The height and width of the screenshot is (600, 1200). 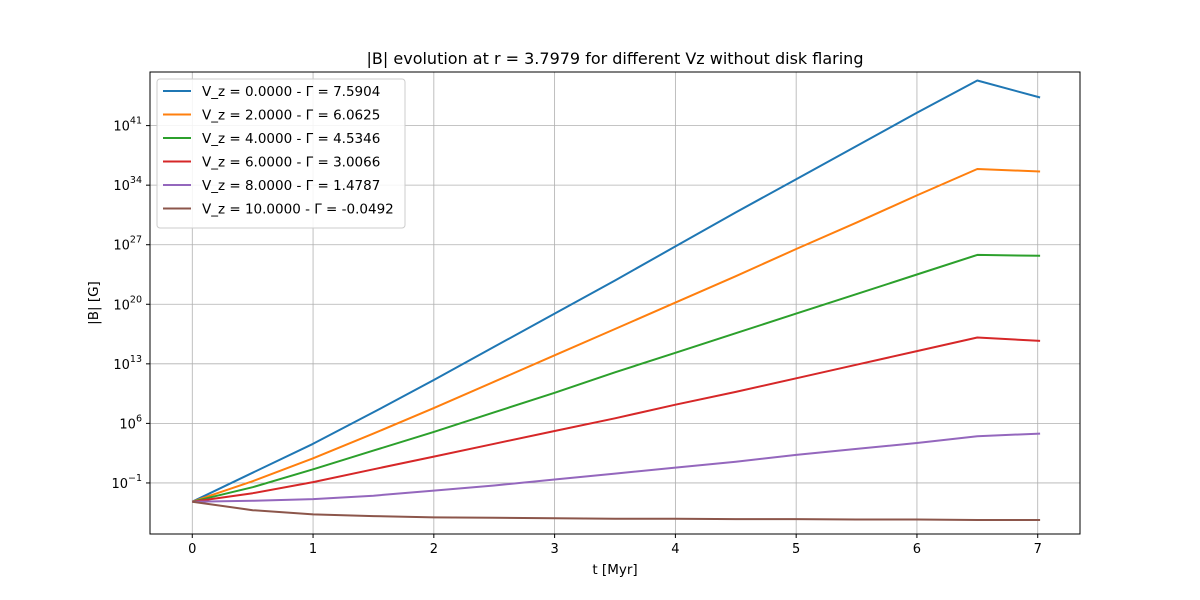 What do you see at coordinates (614, 570) in the screenshot?
I see `x-axis-label: t [Myr]` at bounding box center [614, 570].